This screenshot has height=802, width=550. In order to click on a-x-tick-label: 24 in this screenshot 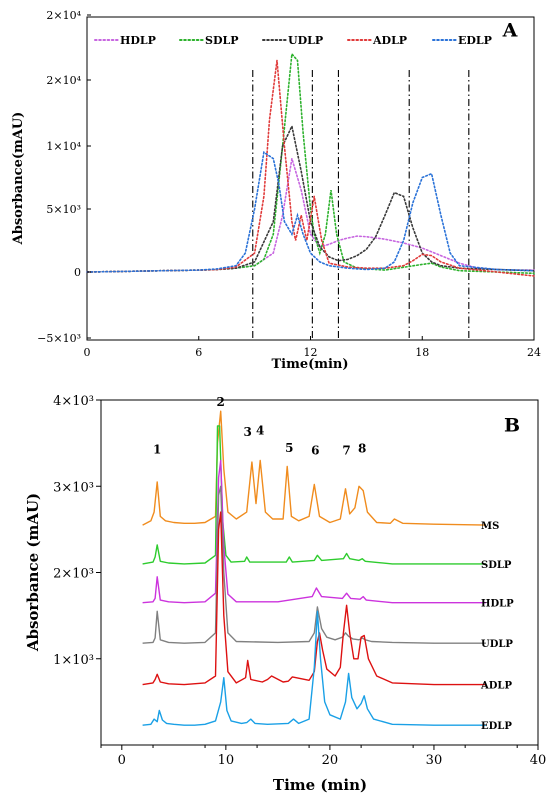, I will do `click(534, 352)`.